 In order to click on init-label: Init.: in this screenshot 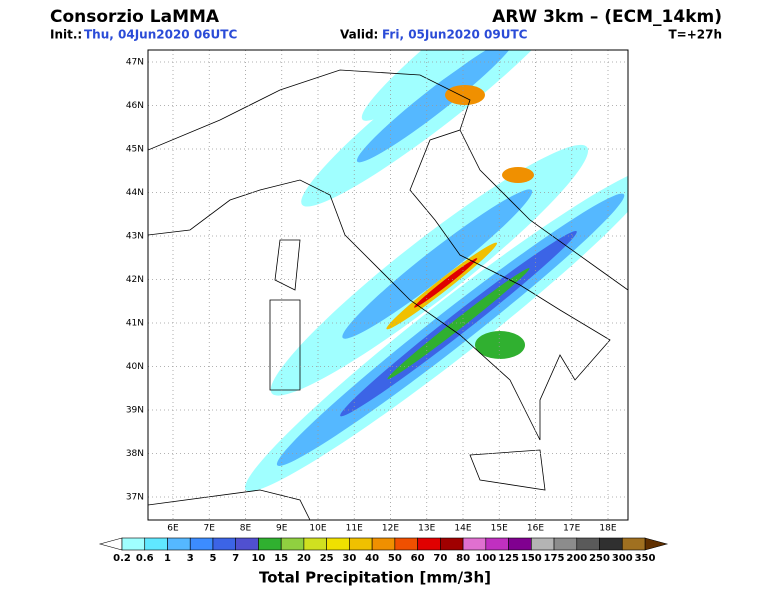, I will do `click(66, 35)`.